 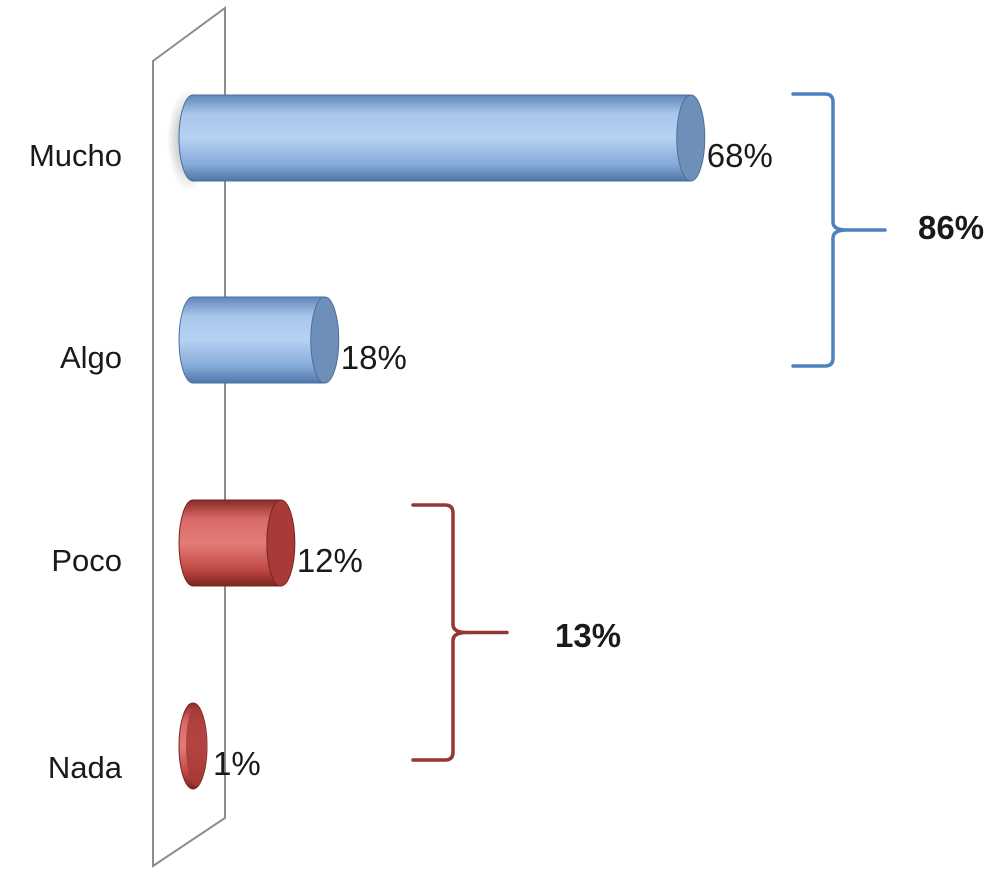 I want to click on group-bracket-positive, so click(x=839, y=230).